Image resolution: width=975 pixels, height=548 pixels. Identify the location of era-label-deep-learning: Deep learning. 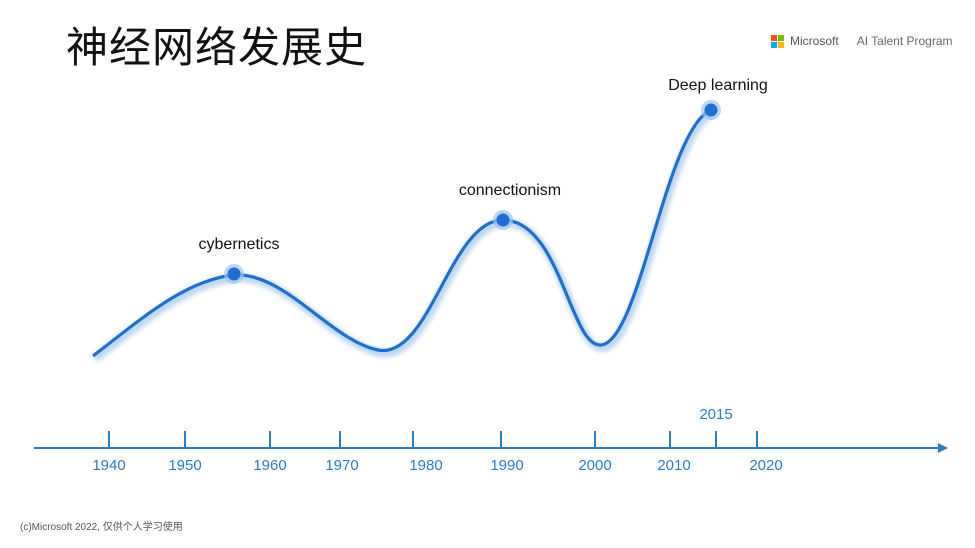
(718, 85).